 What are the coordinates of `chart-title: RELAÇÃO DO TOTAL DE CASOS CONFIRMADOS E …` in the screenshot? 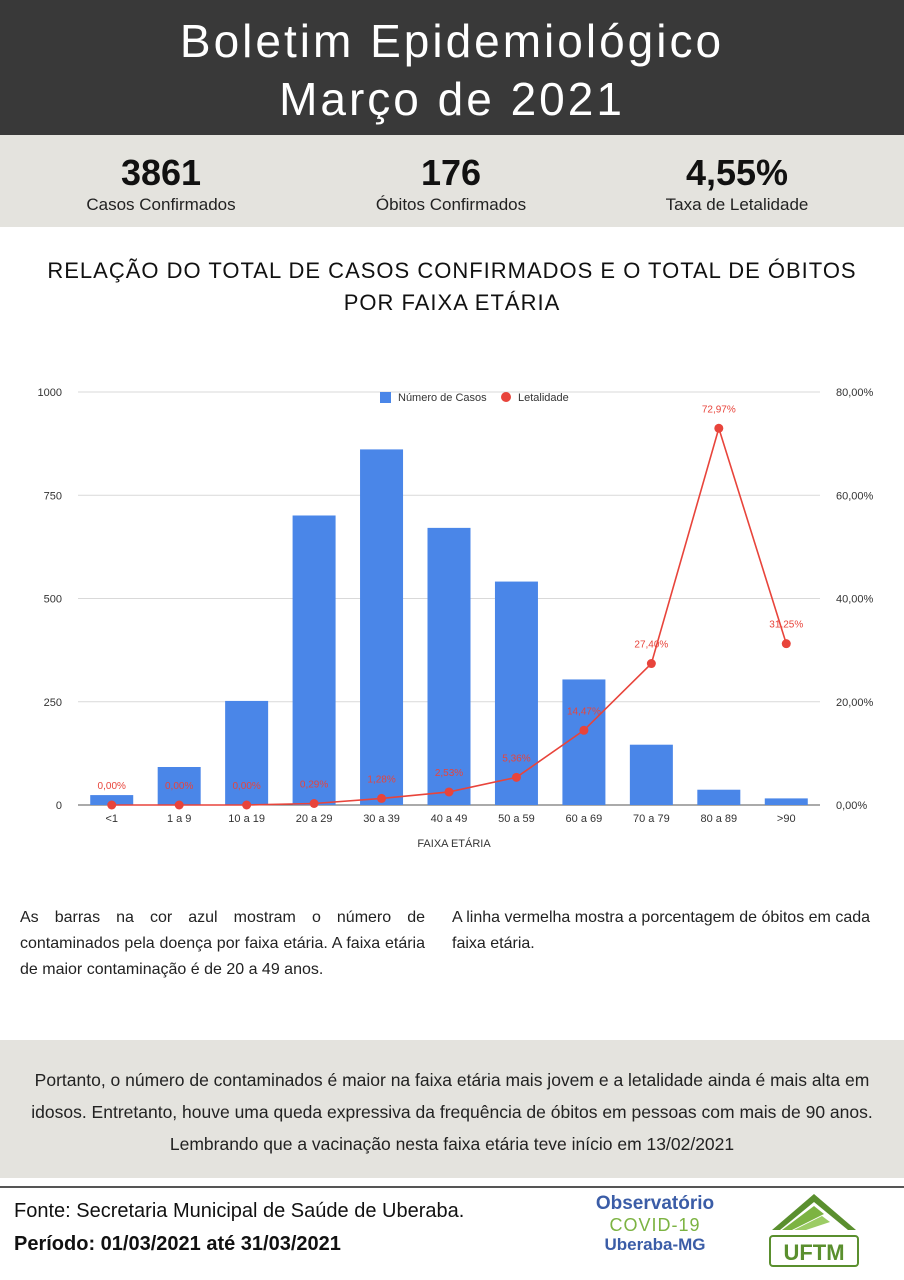 It's located at (452, 287).